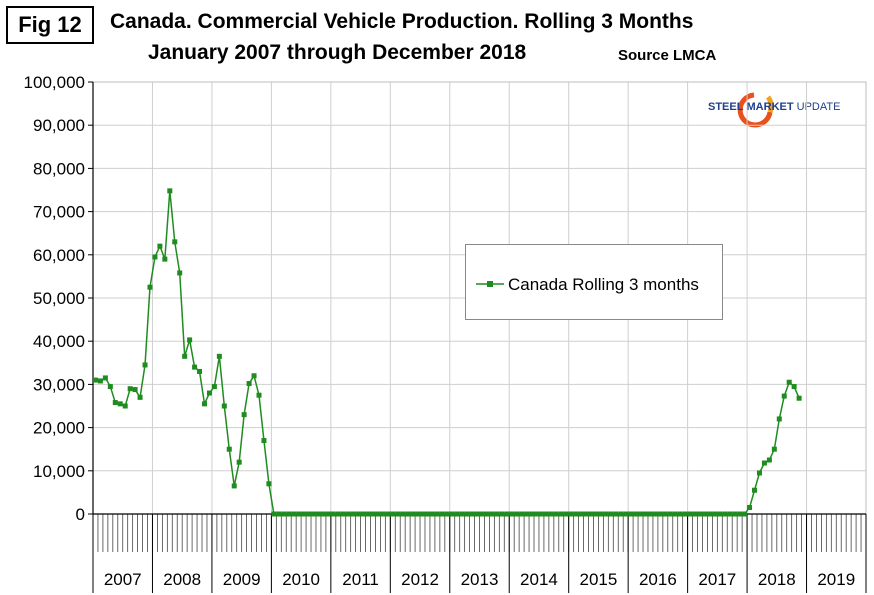 Image resolution: width=874 pixels, height=595 pixels. What do you see at coordinates (420, 579) in the screenshot?
I see `x-category-label: 2012` at bounding box center [420, 579].